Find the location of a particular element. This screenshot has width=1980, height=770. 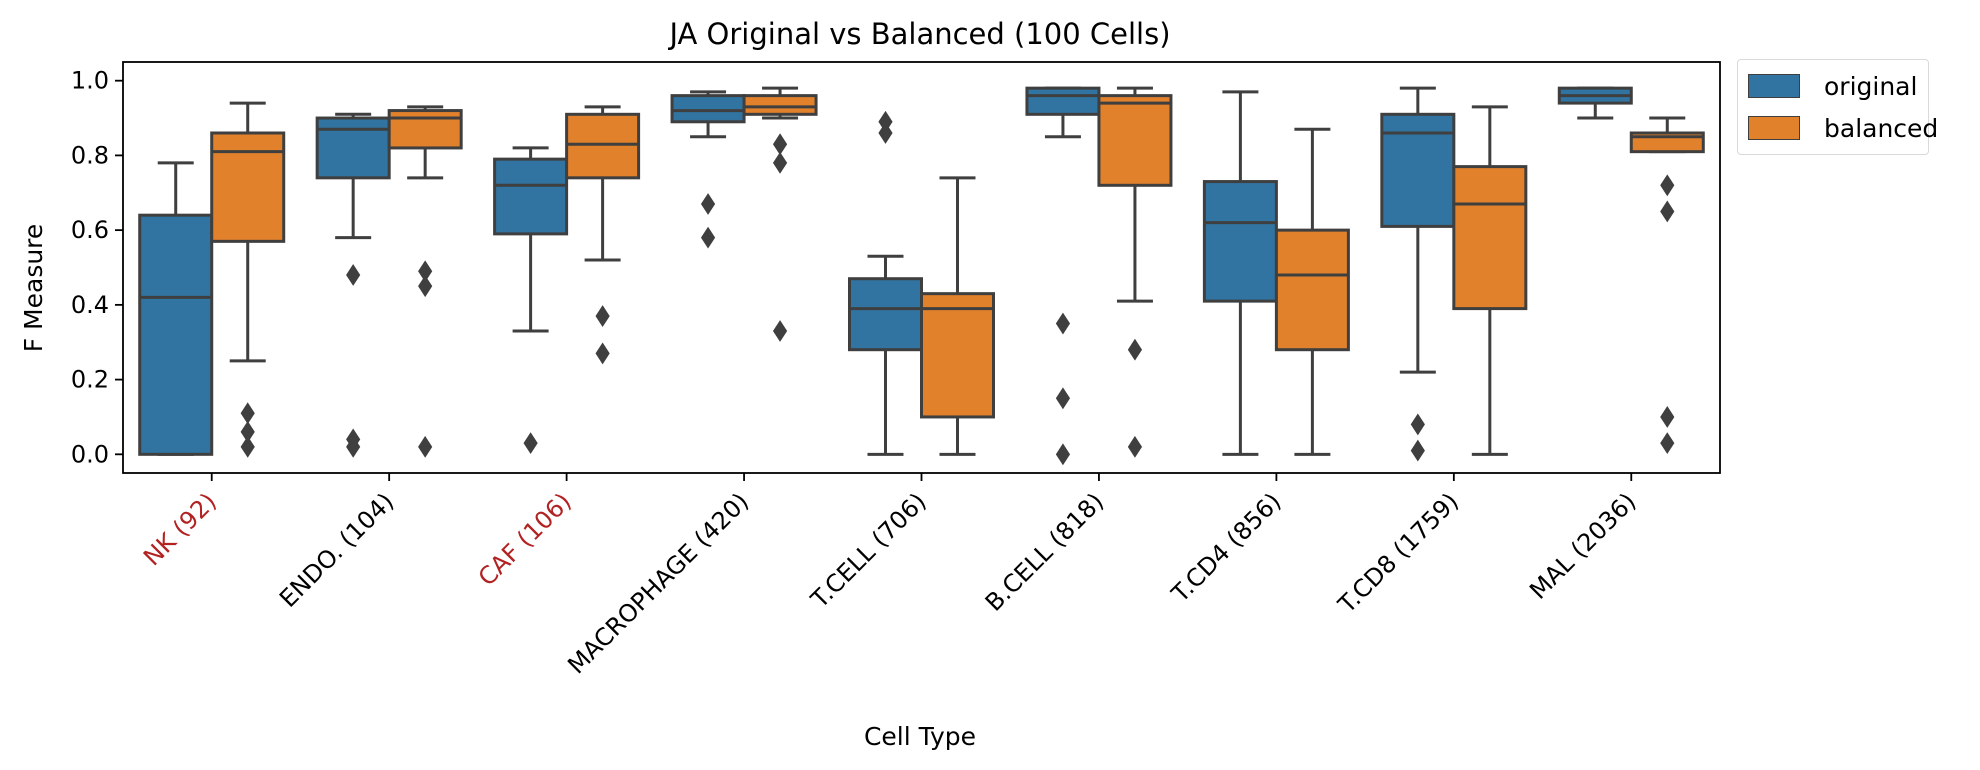

y-tick-label: 0.8 is located at coordinates (90, 155).